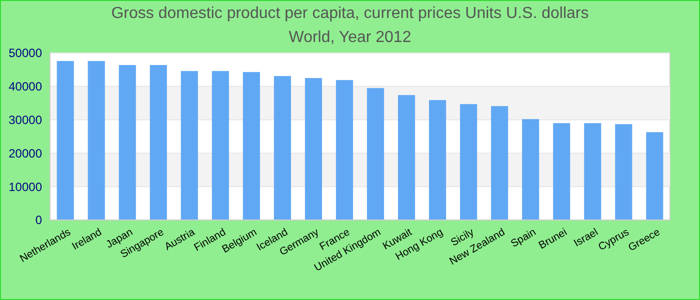 The image size is (700, 300). Describe the element at coordinates (350, 37) in the screenshot. I see `chart-subtitle: World, Year 2012` at that location.